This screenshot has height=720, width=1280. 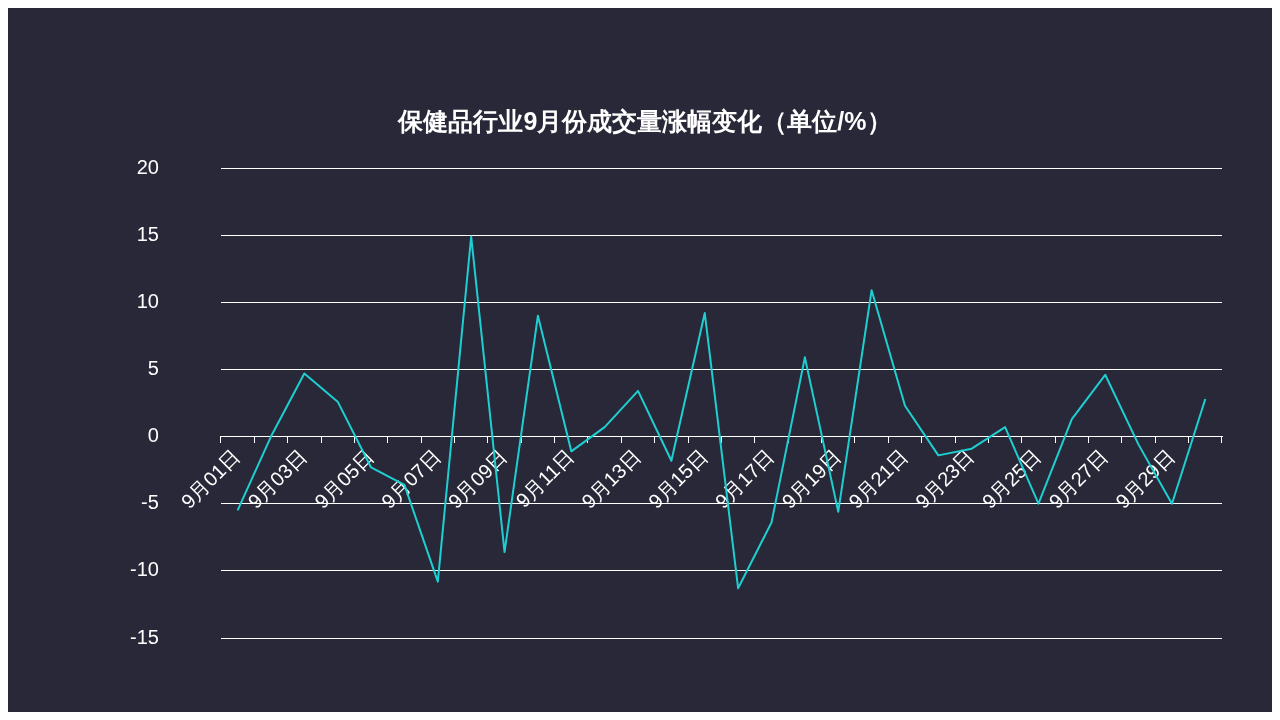 What do you see at coordinates (147, 300) in the screenshot?
I see `y-tick-label: 10` at bounding box center [147, 300].